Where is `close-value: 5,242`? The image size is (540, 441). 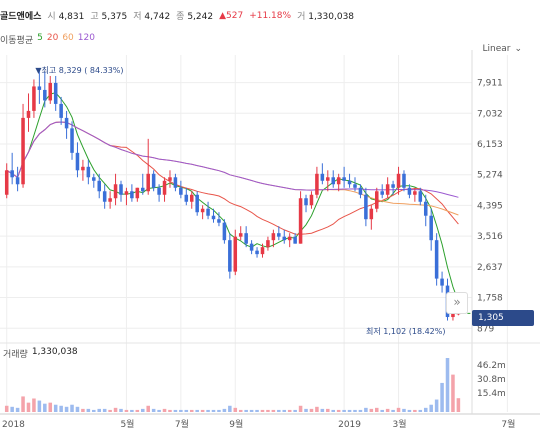 close-value: 5,242 is located at coordinates (200, 17).